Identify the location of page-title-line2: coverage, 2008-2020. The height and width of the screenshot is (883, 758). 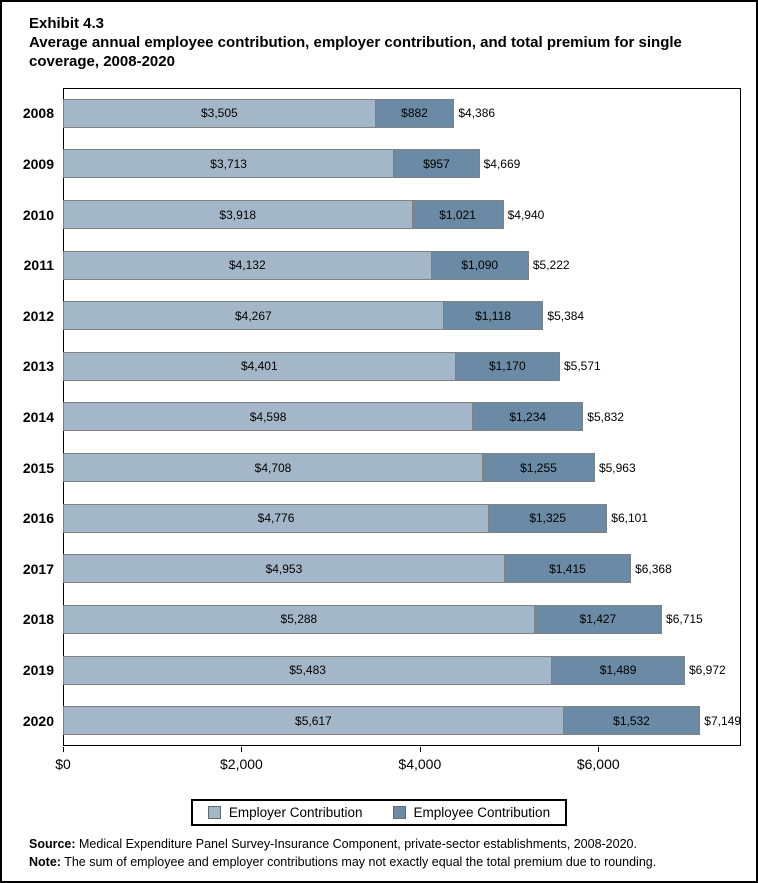
(102, 61).